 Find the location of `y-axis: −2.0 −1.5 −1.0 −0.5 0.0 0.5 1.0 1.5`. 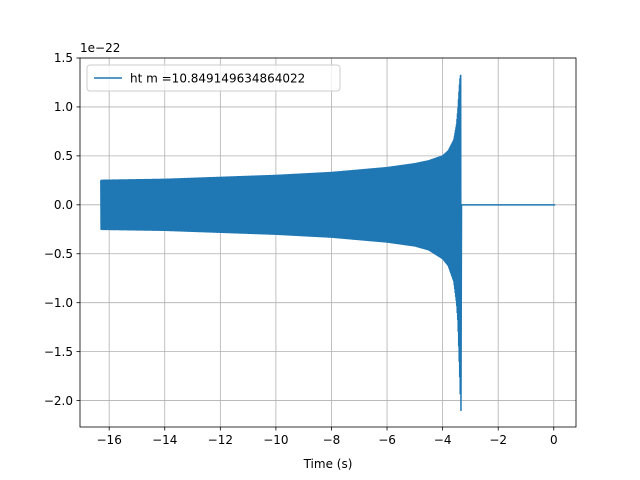

y-axis: −2.0 −1.5 −1.0 −0.5 0.0 0.5 1.0 1.5 is located at coordinates (62, 229).